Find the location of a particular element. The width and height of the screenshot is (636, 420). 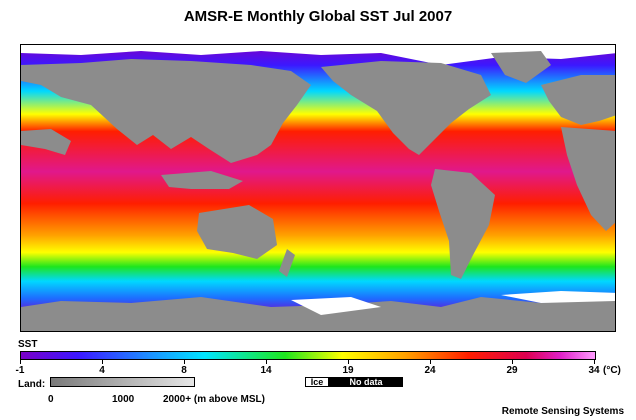

sst-tick-label: 34 is located at coordinates (594, 370).